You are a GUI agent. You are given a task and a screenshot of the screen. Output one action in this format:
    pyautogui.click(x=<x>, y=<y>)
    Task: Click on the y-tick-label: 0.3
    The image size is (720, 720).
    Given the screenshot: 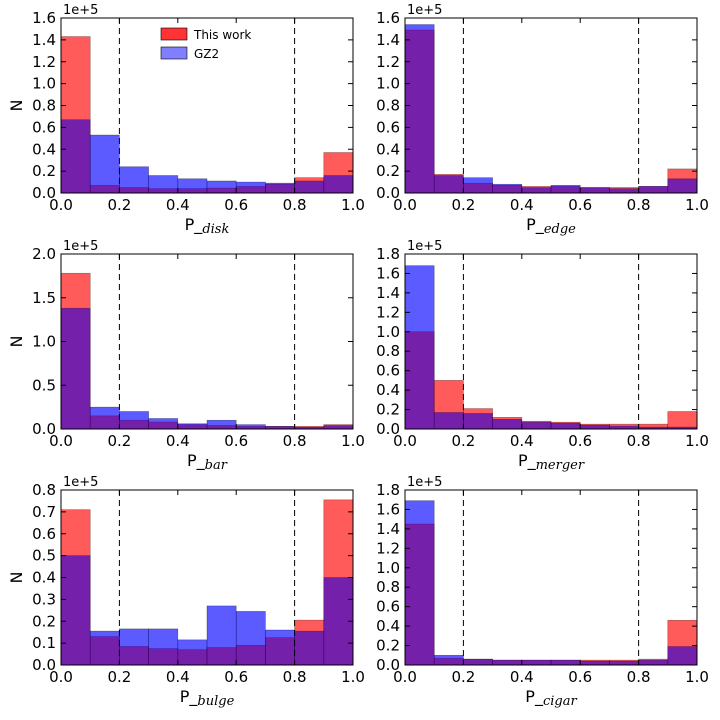 What is the action you would take?
    pyautogui.click(x=44, y=599)
    